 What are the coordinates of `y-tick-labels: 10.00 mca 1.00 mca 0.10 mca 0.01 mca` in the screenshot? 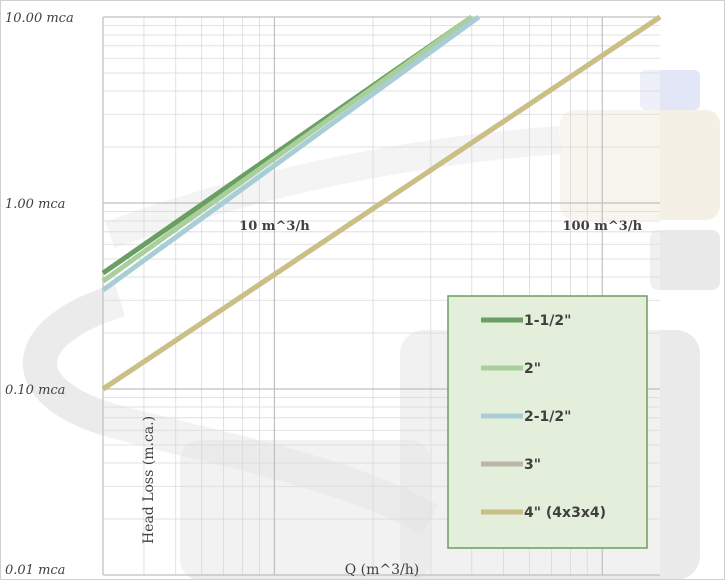 It's located at (39, 294).